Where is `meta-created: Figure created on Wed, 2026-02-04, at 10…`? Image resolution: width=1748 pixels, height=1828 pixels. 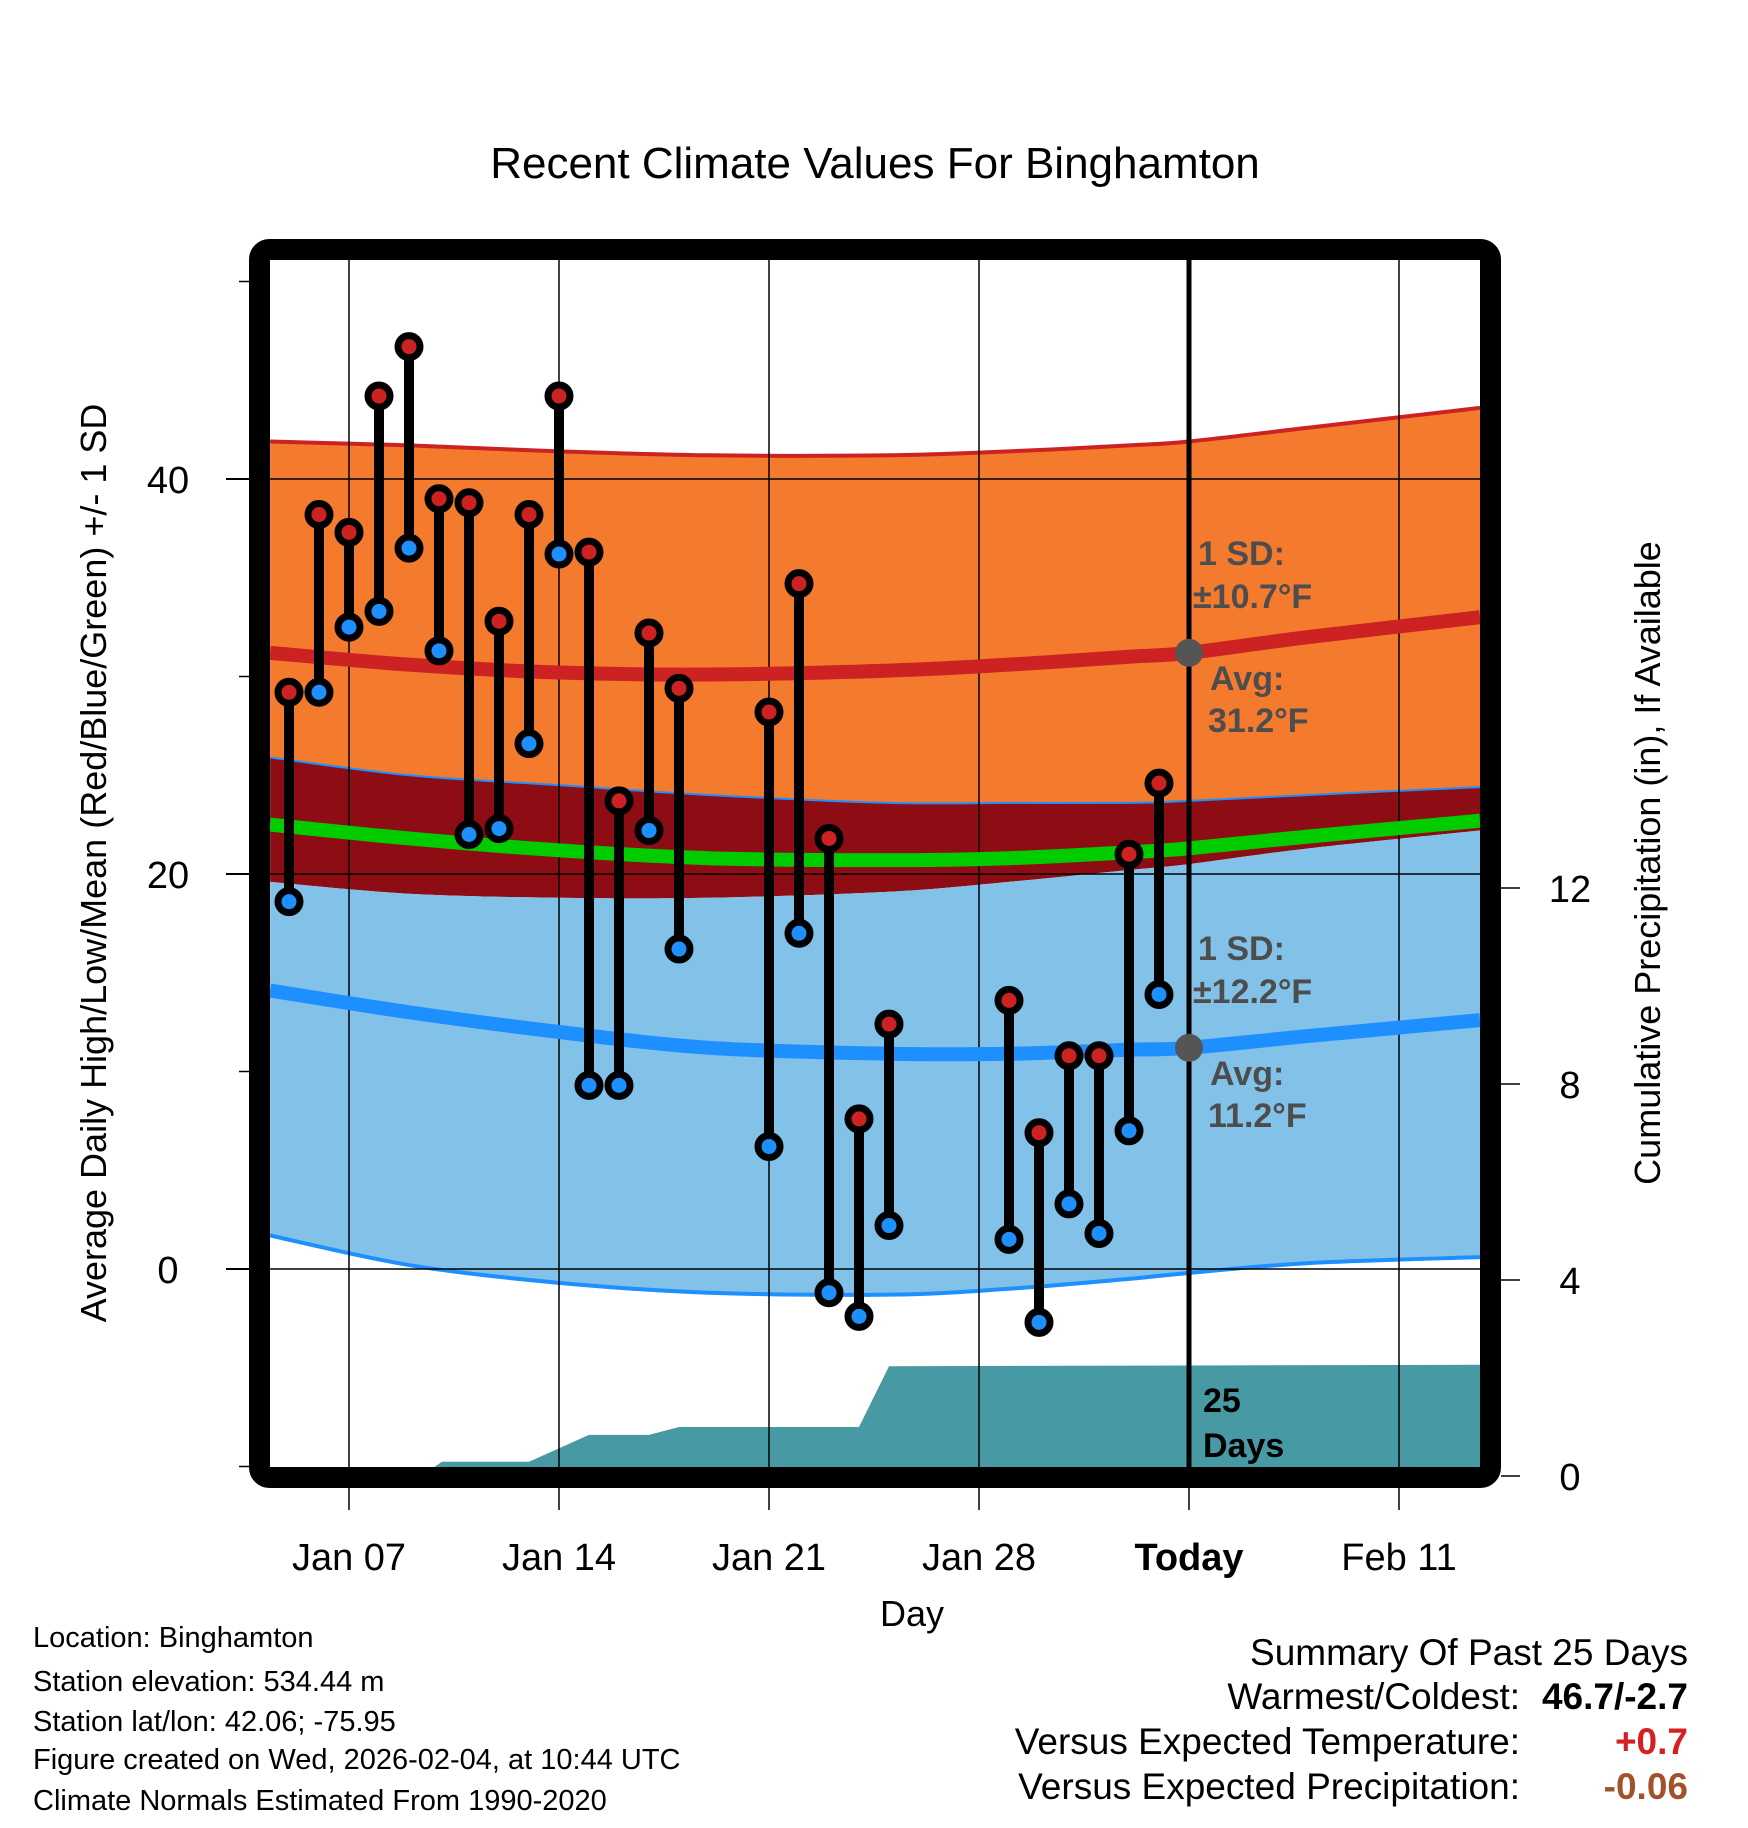 meta-created: Figure created on Wed, 2026-02-04, at 10… is located at coordinates (357, 1760).